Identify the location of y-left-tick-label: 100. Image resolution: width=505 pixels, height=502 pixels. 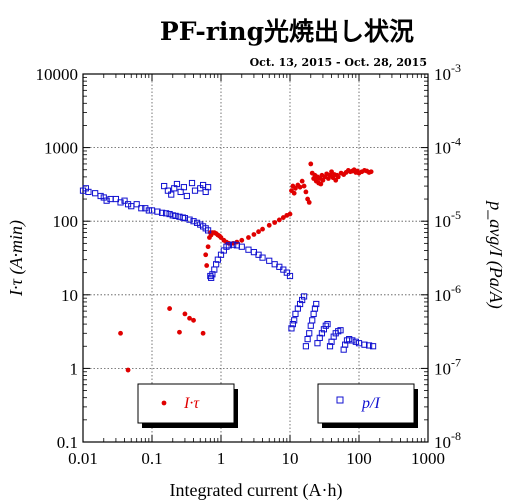
(66, 221).